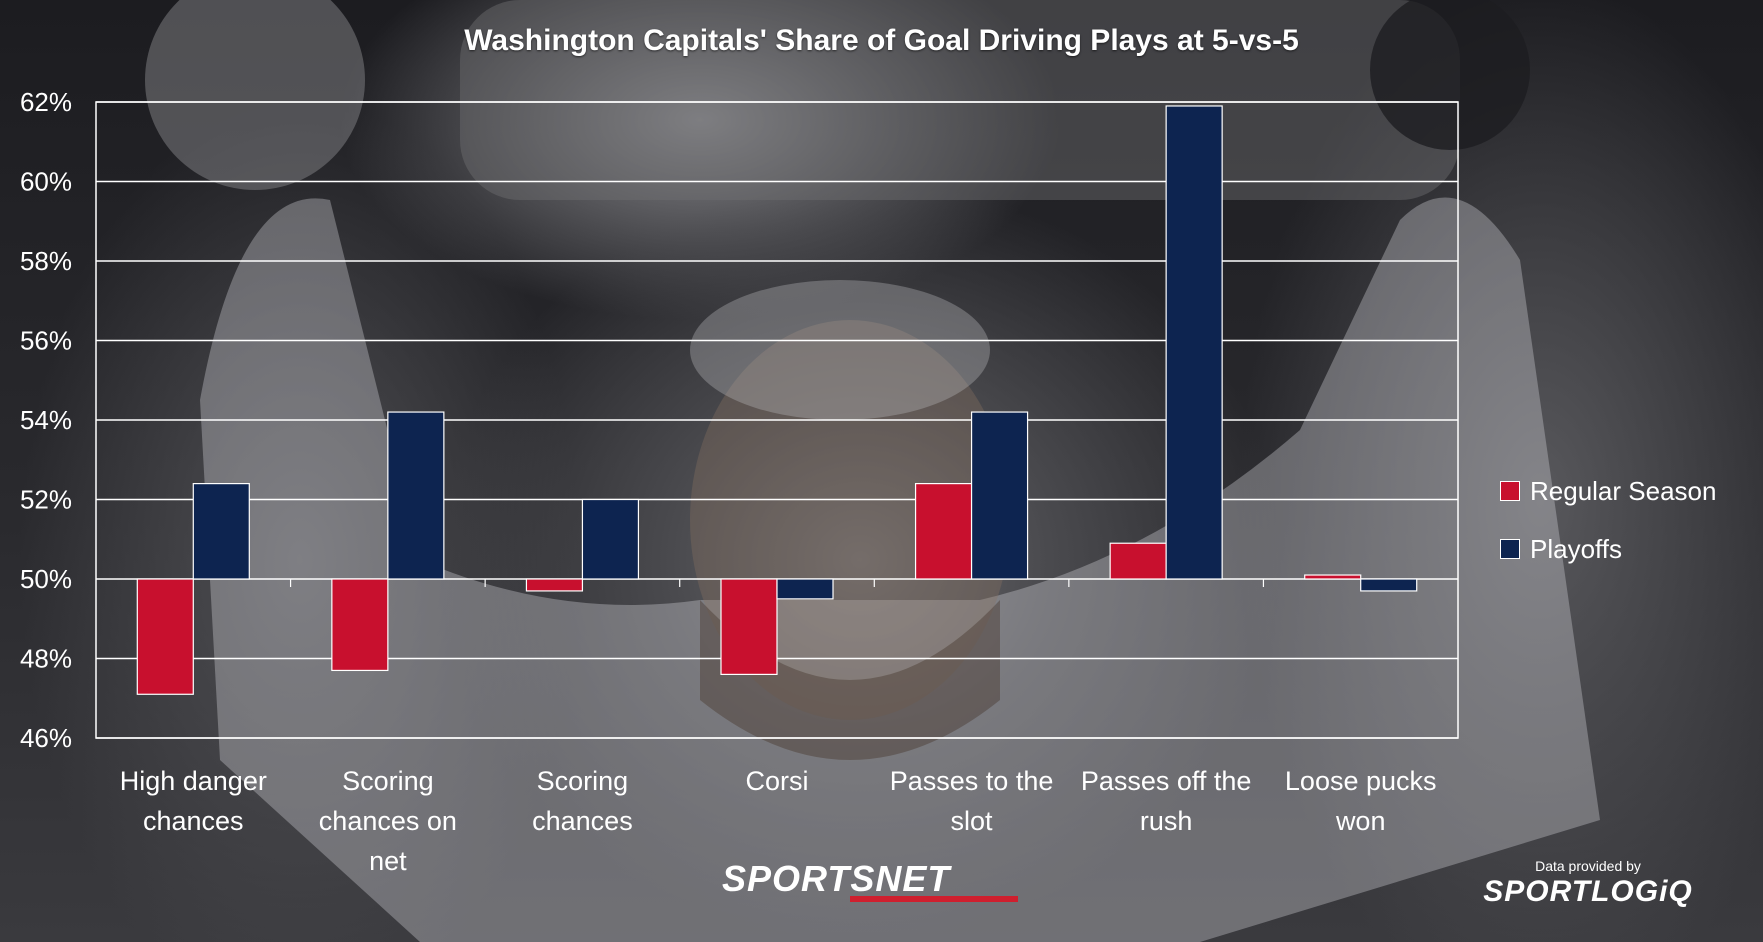 This screenshot has height=942, width=1763. I want to click on x-tick-label: Passes to the slot, so click(972, 801).